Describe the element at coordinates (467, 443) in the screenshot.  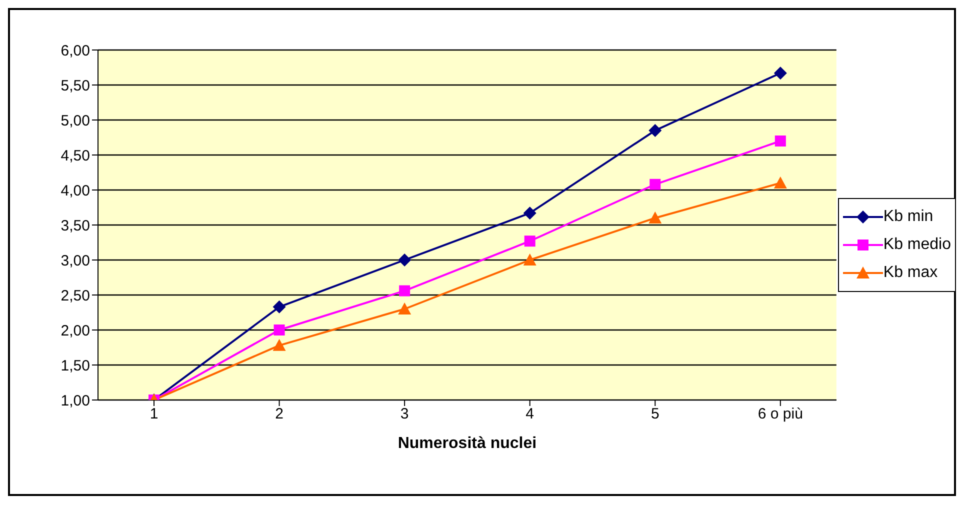
I see `x-axis-title: Numerosità nuclei` at that location.